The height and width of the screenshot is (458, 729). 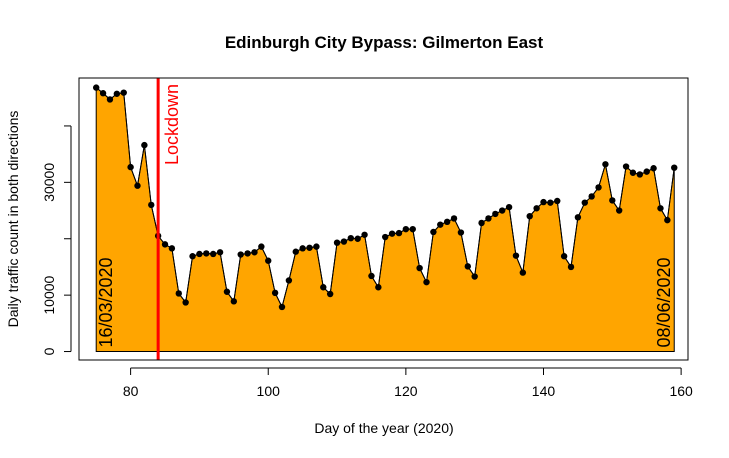 I want to click on x-tick-label: 100, so click(x=269, y=391).